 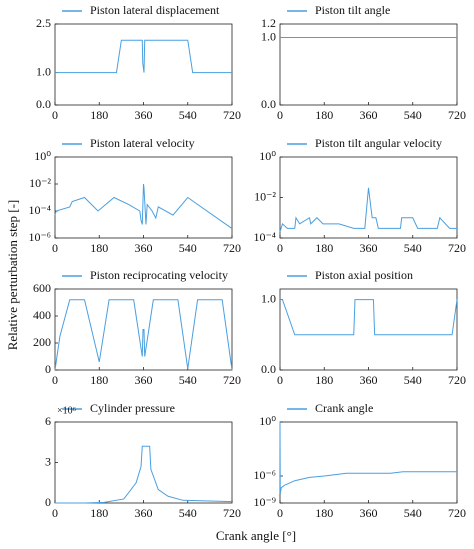 I want to click on legend-label: Piston reciprocating velocity, so click(x=159, y=275).